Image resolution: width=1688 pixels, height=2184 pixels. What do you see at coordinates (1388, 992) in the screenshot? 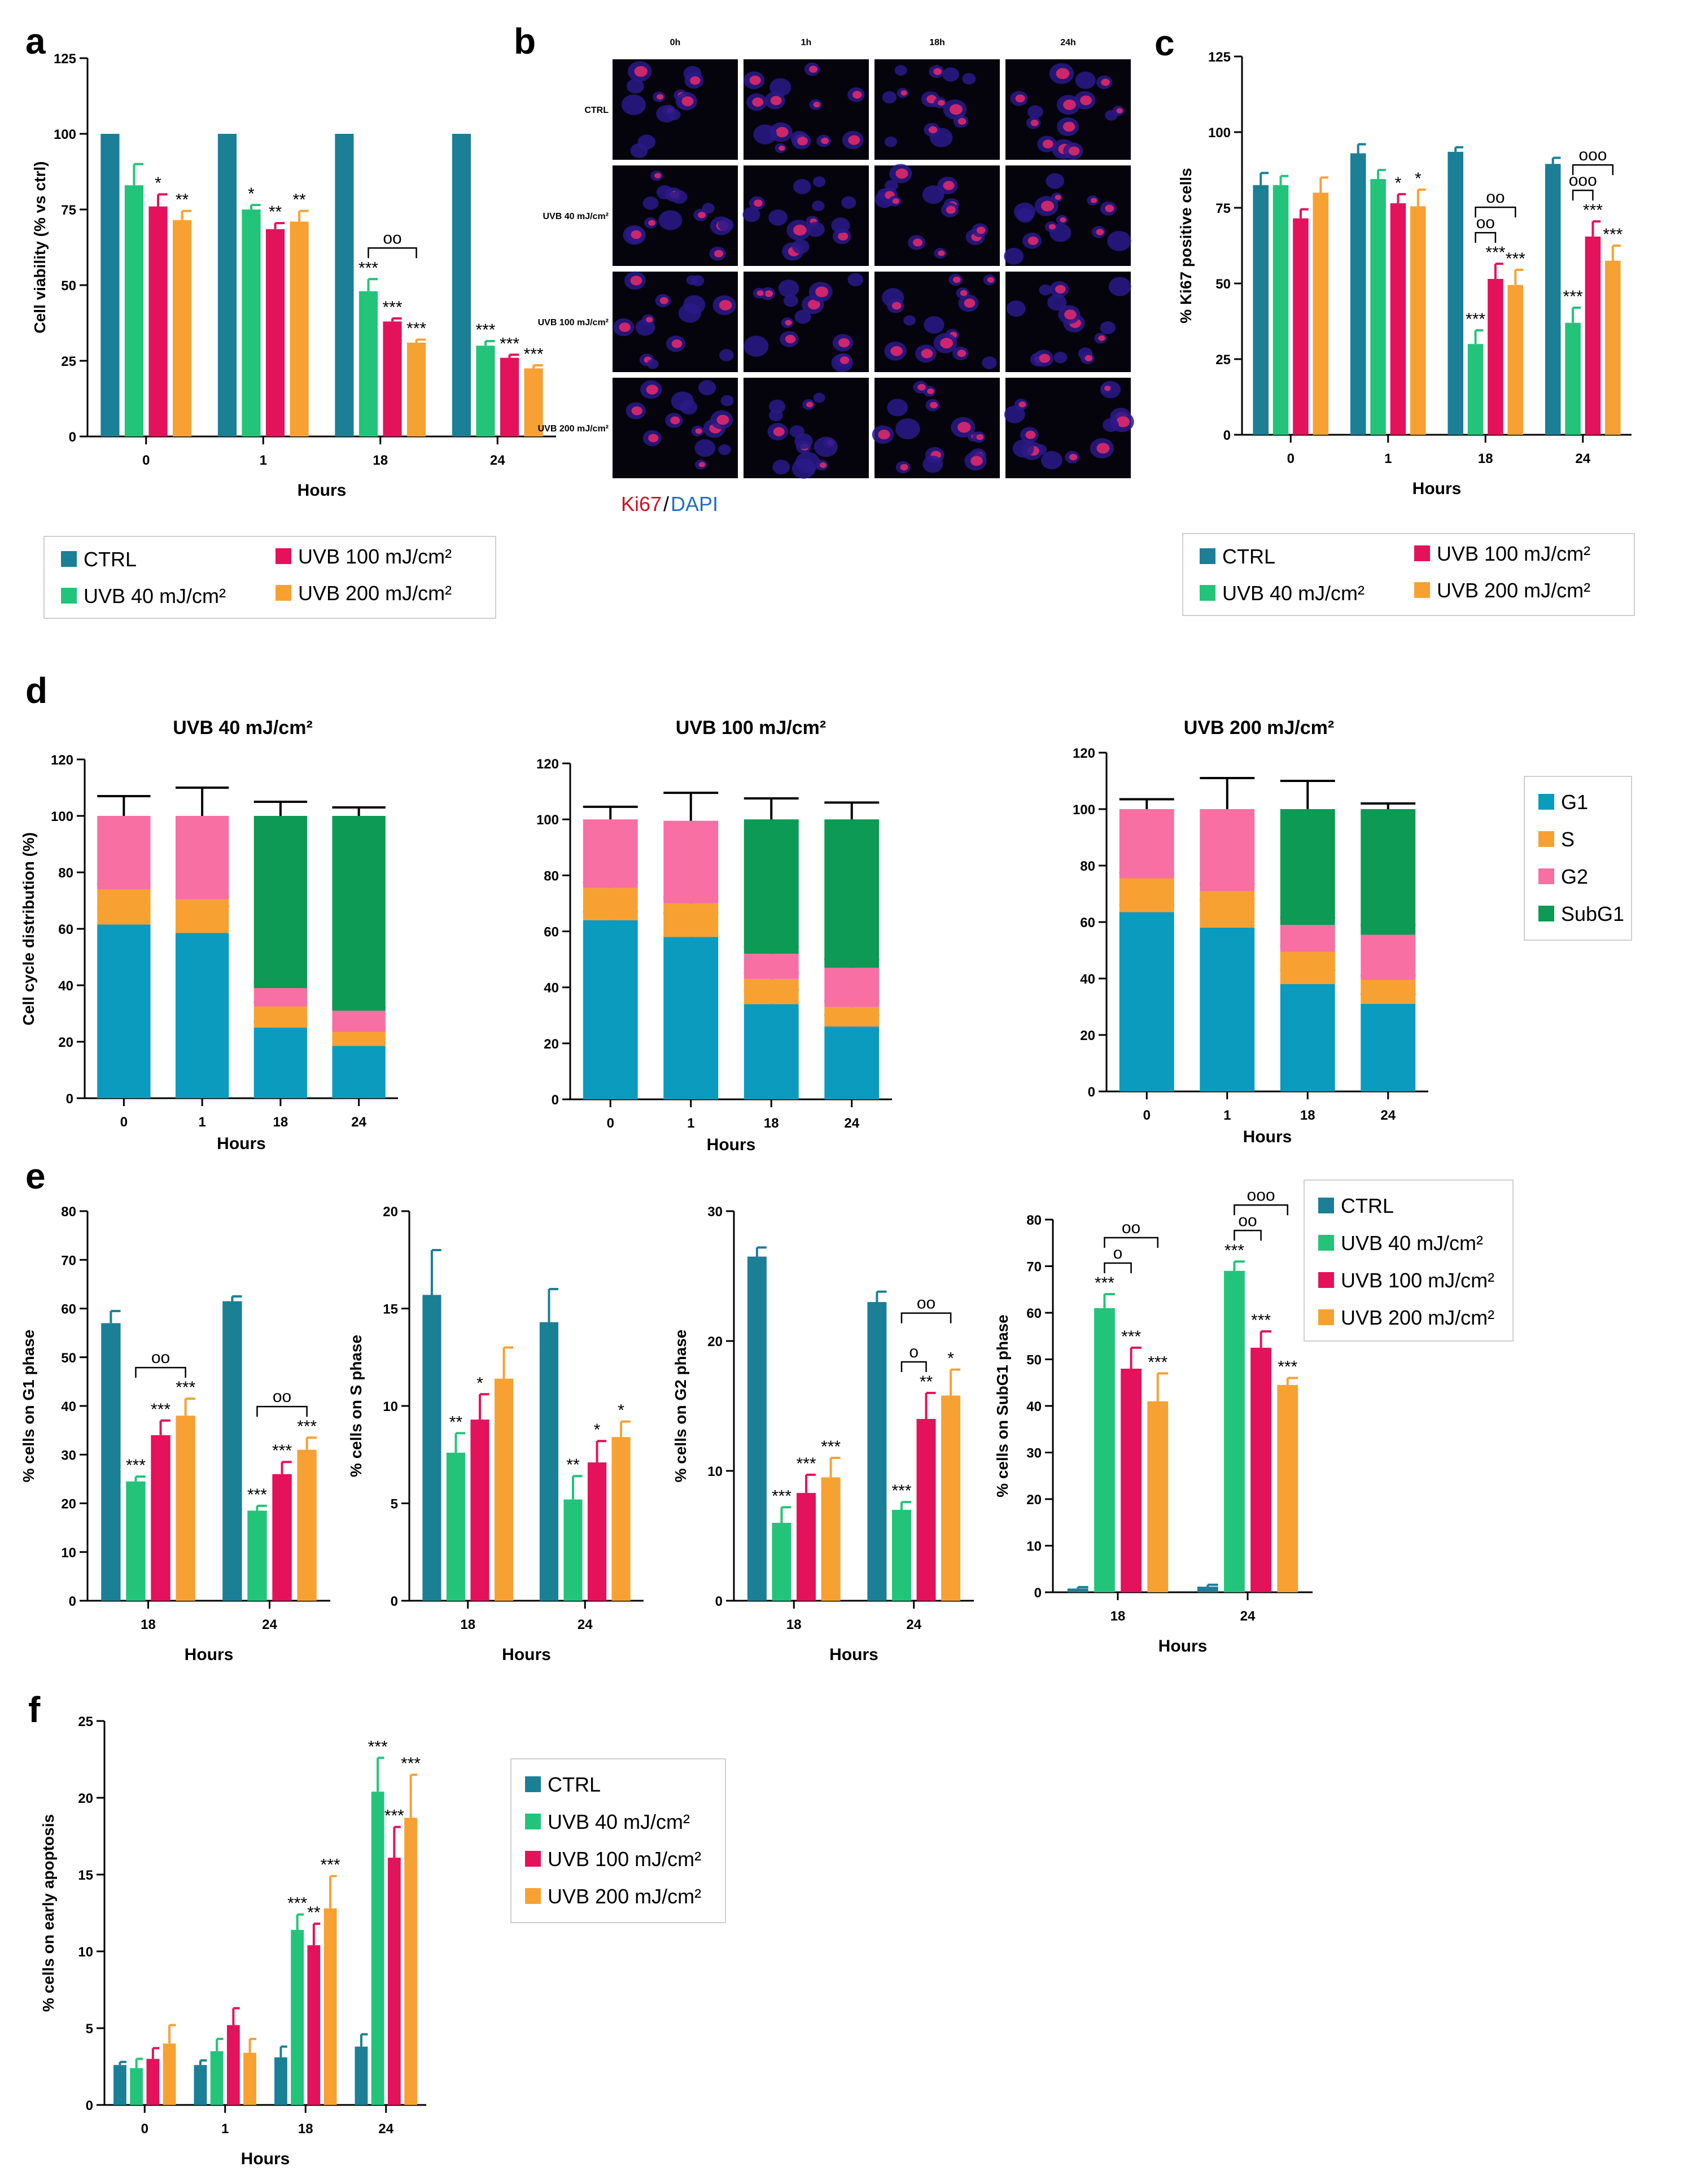
I see `stacked-bar-s` at bounding box center [1388, 992].